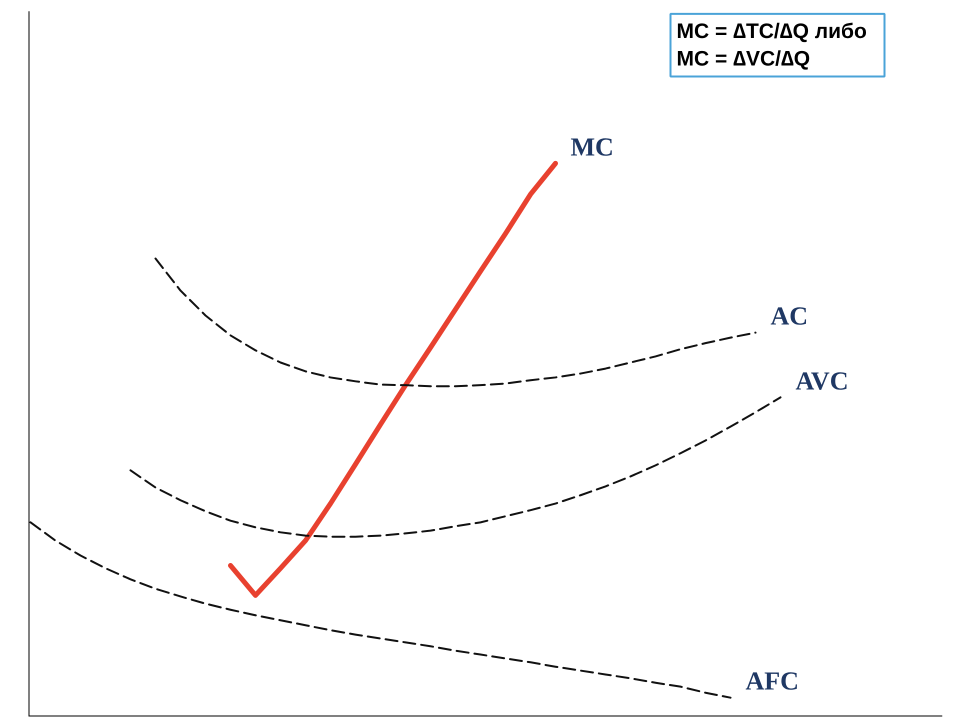 The height and width of the screenshot is (728, 963). Describe the element at coordinates (822, 381) in the screenshot. I see `series-label: AVC` at that location.